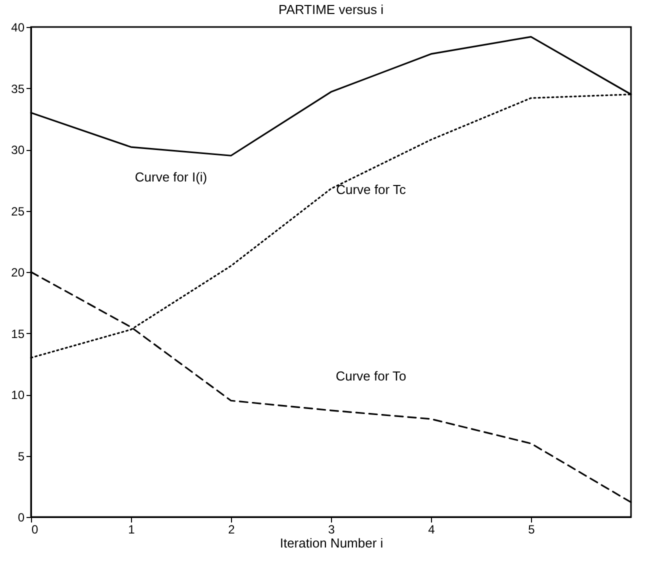 This screenshot has width=661, height=569. I want to click on x-tick-label: 0, so click(35, 529).